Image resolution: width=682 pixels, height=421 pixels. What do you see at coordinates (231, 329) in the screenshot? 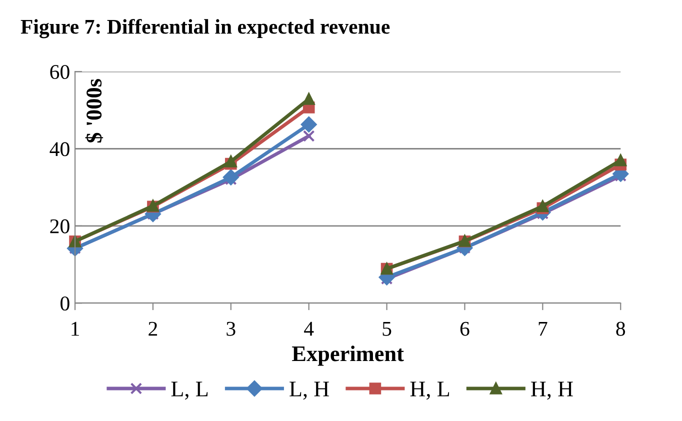
I see `x-tick-label: 3` at bounding box center [231, 329].